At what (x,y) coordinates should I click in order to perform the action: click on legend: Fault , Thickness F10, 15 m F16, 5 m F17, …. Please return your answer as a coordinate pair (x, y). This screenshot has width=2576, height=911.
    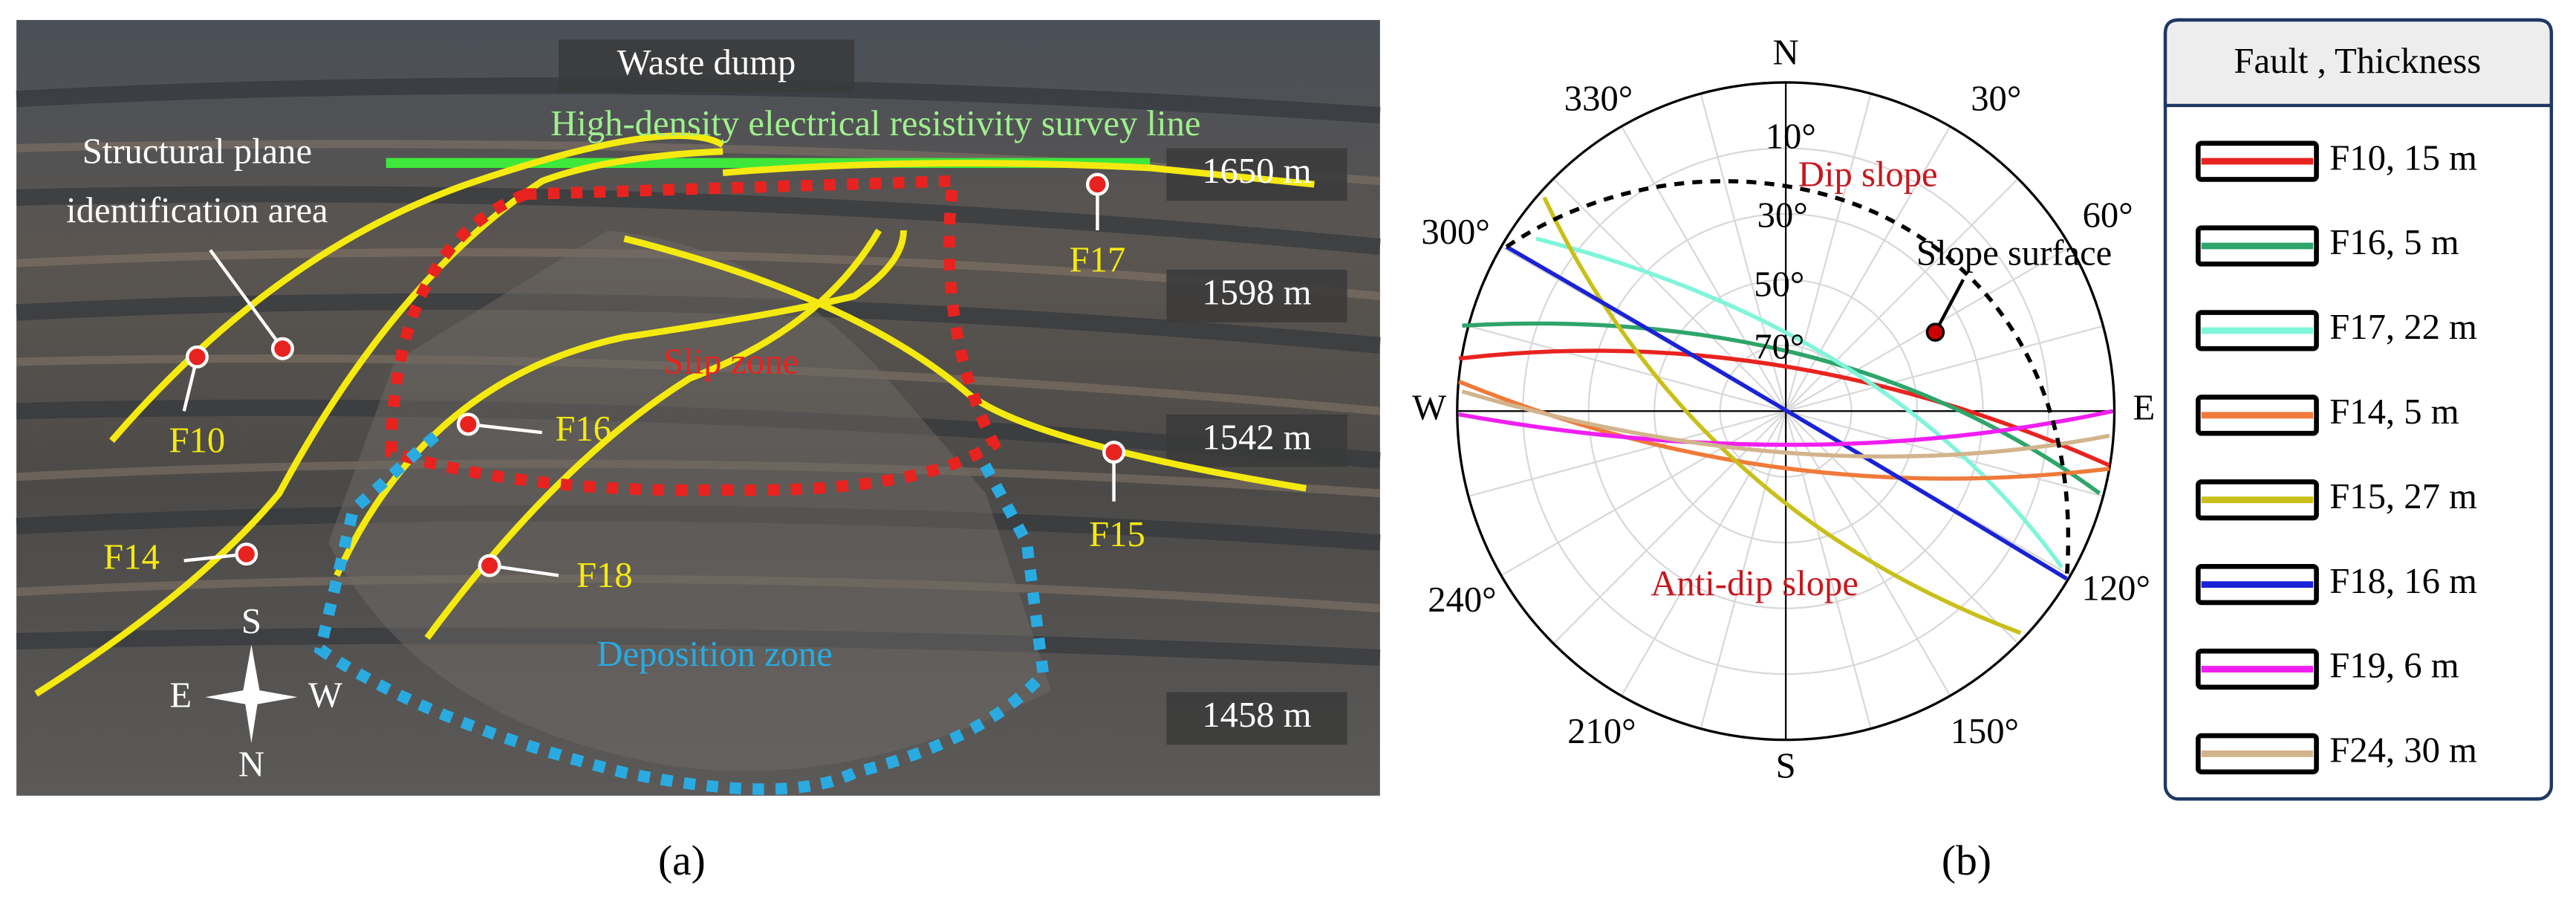
    Looking at the image, I should click on (2359, 409).